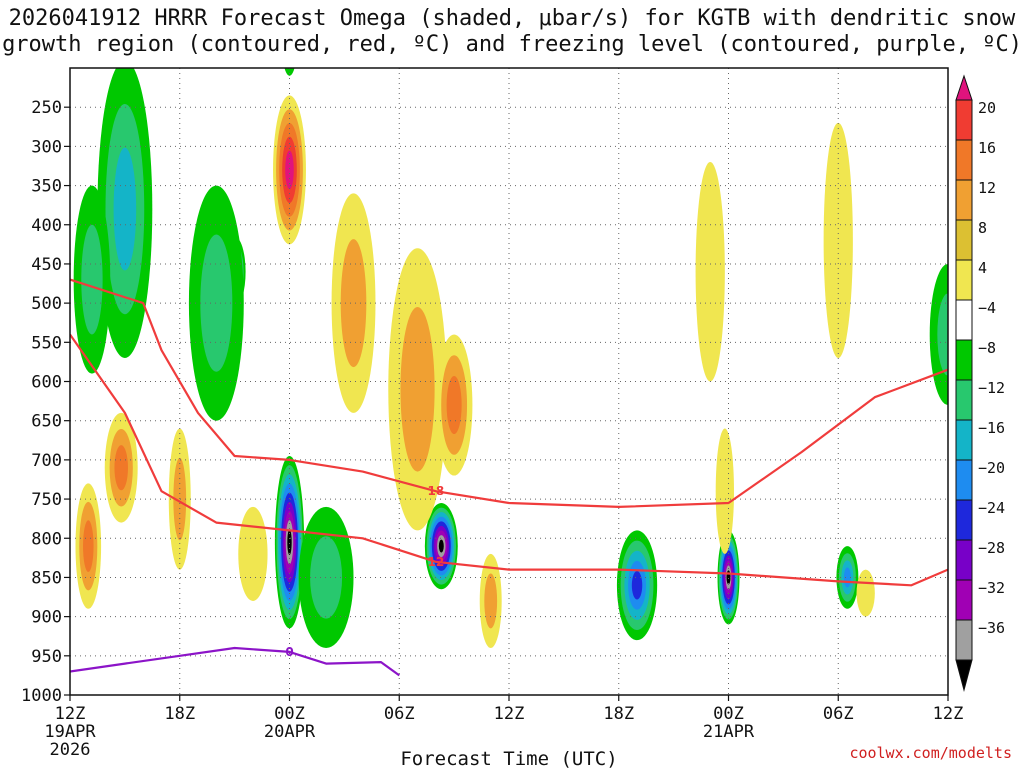  I want to click on colorbar-label: −28, so click(991, 548).